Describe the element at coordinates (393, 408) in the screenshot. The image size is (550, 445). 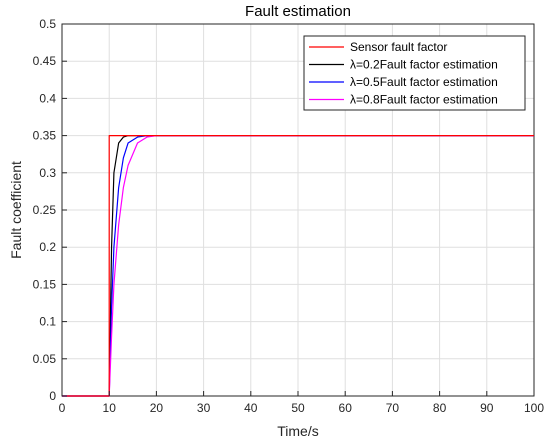
I see `x-tick-label: 70` at that location.